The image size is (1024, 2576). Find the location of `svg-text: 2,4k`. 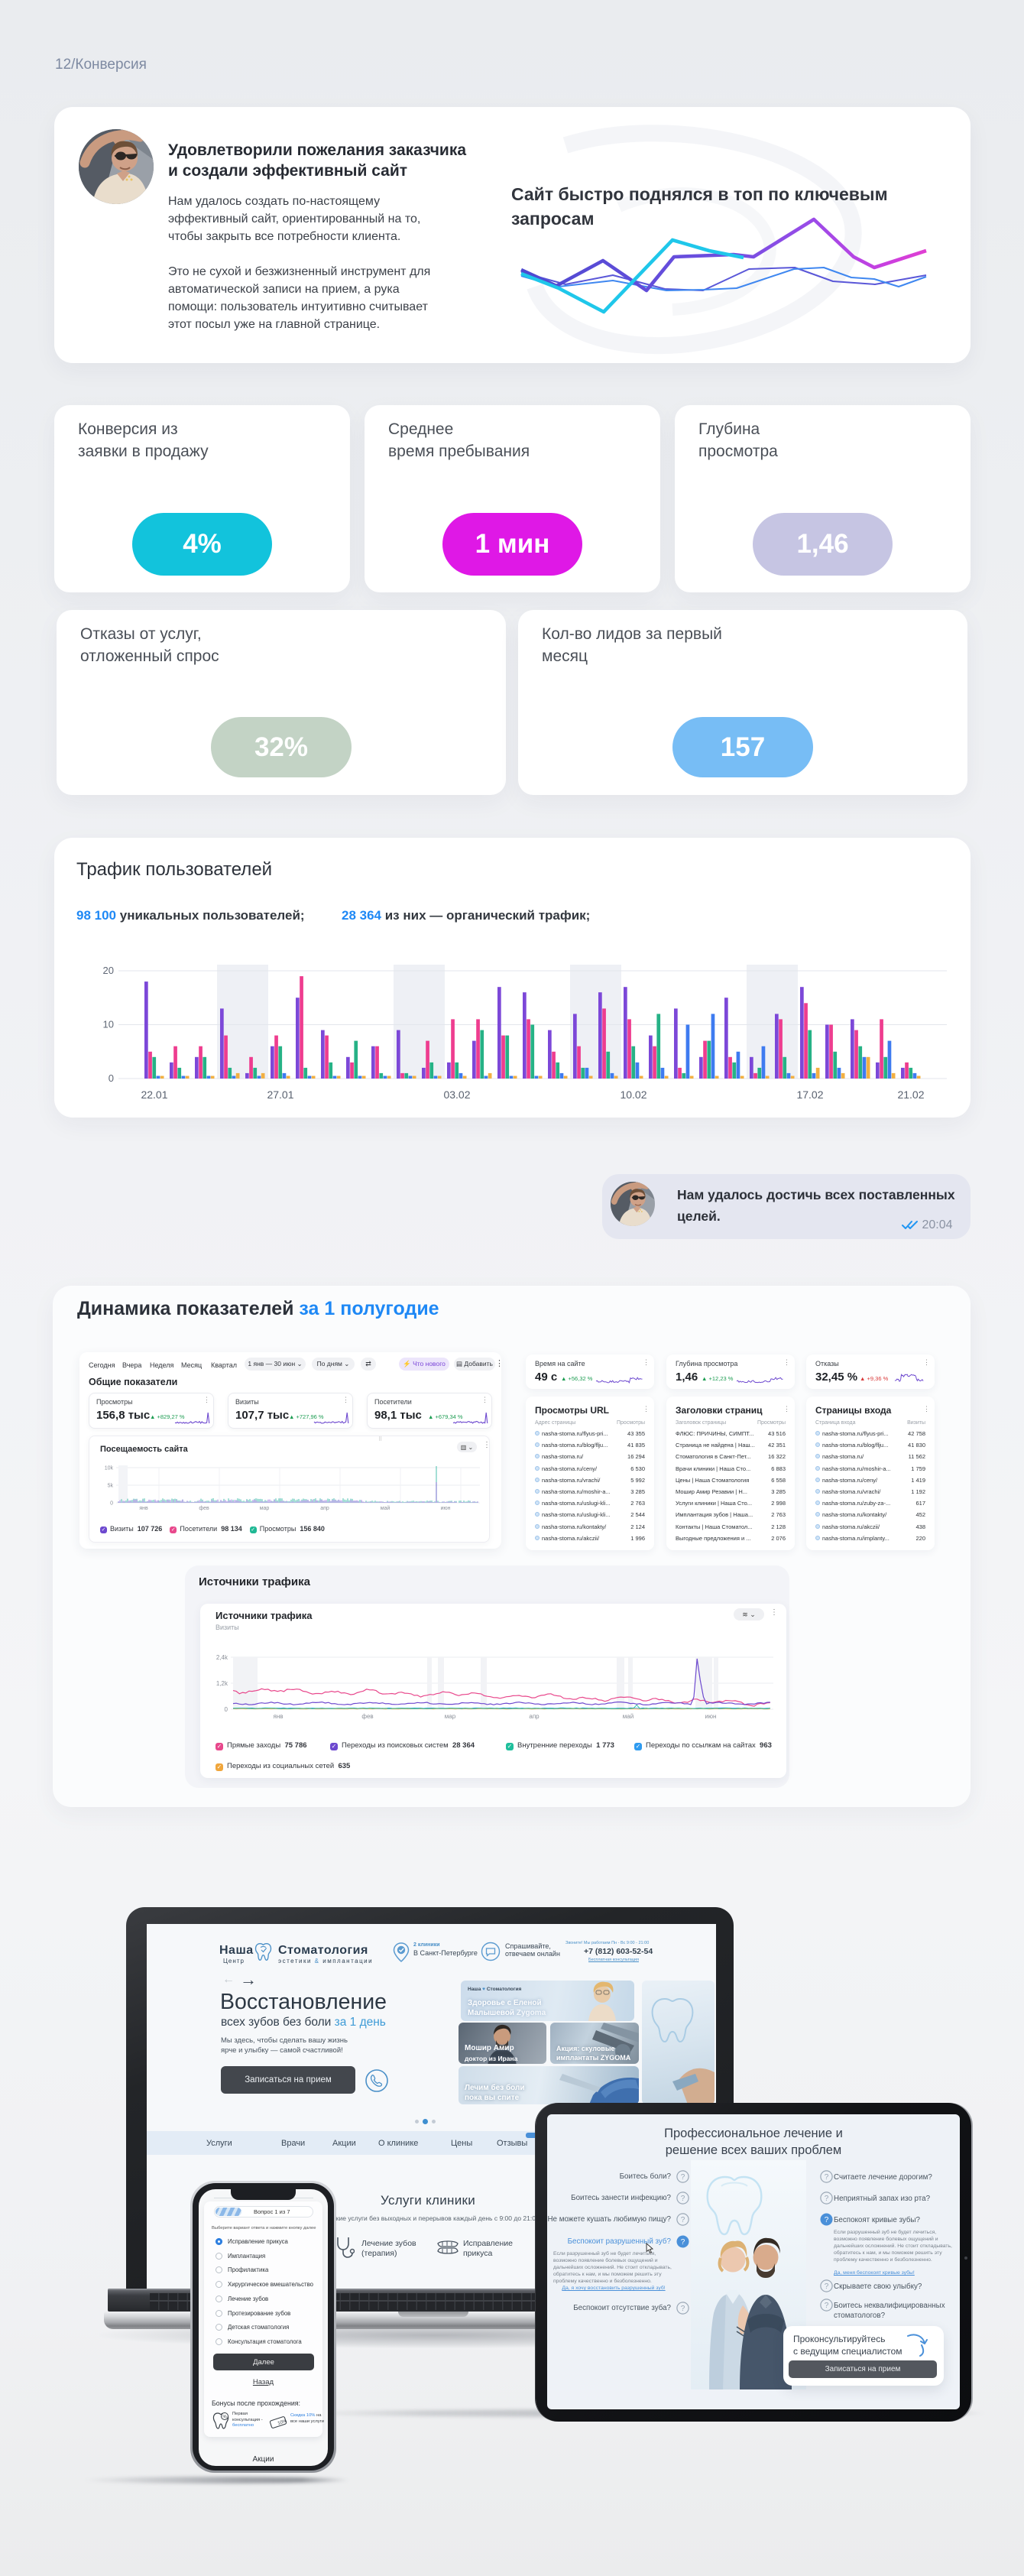

svg-text: 2,4k is located at coordinates (222, 1657).